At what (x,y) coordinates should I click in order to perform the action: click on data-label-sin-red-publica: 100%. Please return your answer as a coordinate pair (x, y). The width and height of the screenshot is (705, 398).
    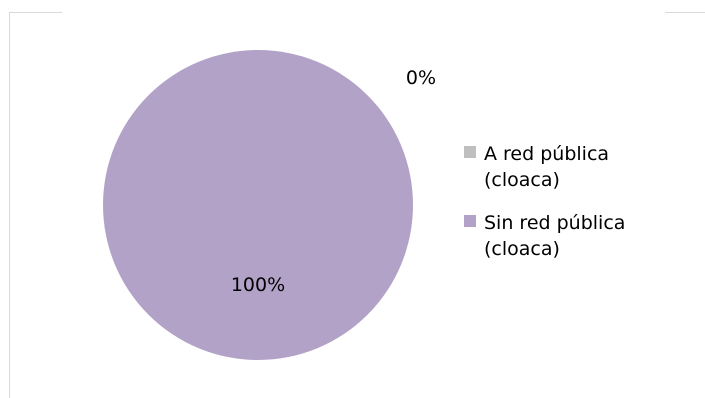
    Looking at the image, I should click on (258, 285).